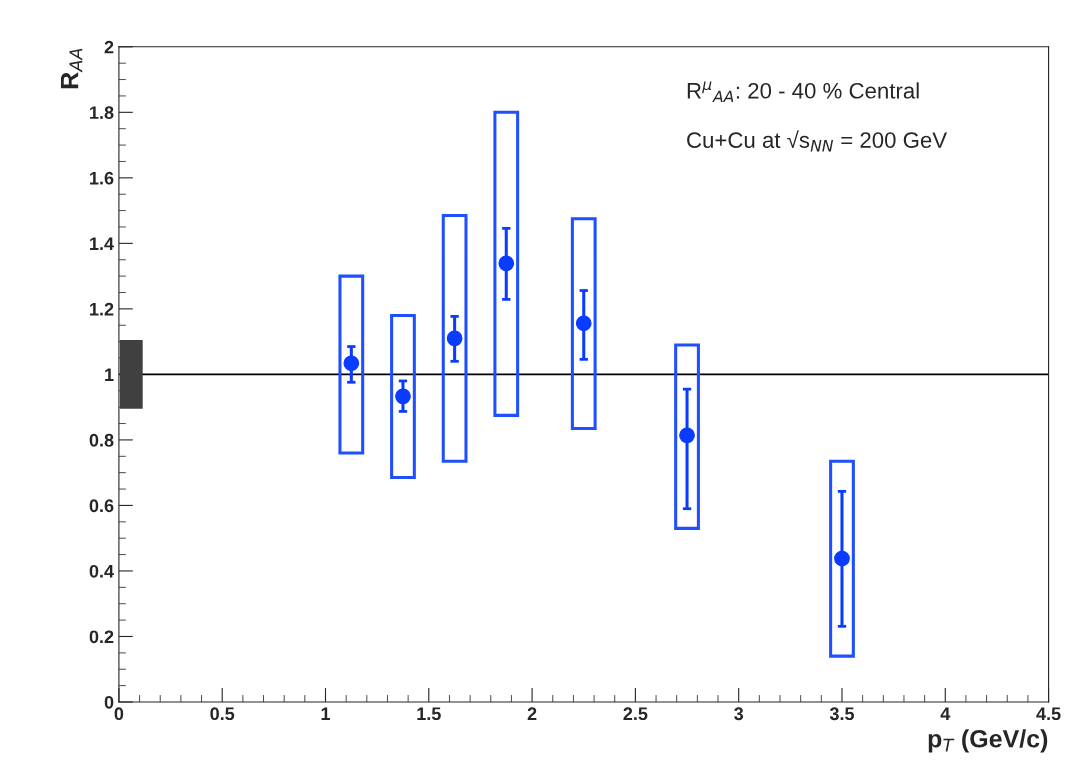 Image resolution: width=1081 pixels, height=780 pixels. I want to click on y-tick-label: 0, so click(109, 702).